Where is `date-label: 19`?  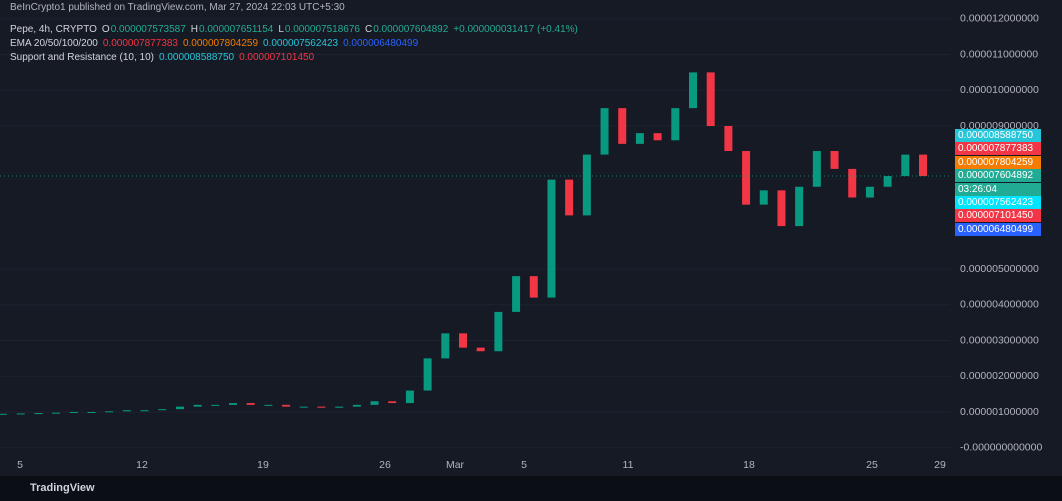
date-label: 19 is located at coordinates (263, 465).